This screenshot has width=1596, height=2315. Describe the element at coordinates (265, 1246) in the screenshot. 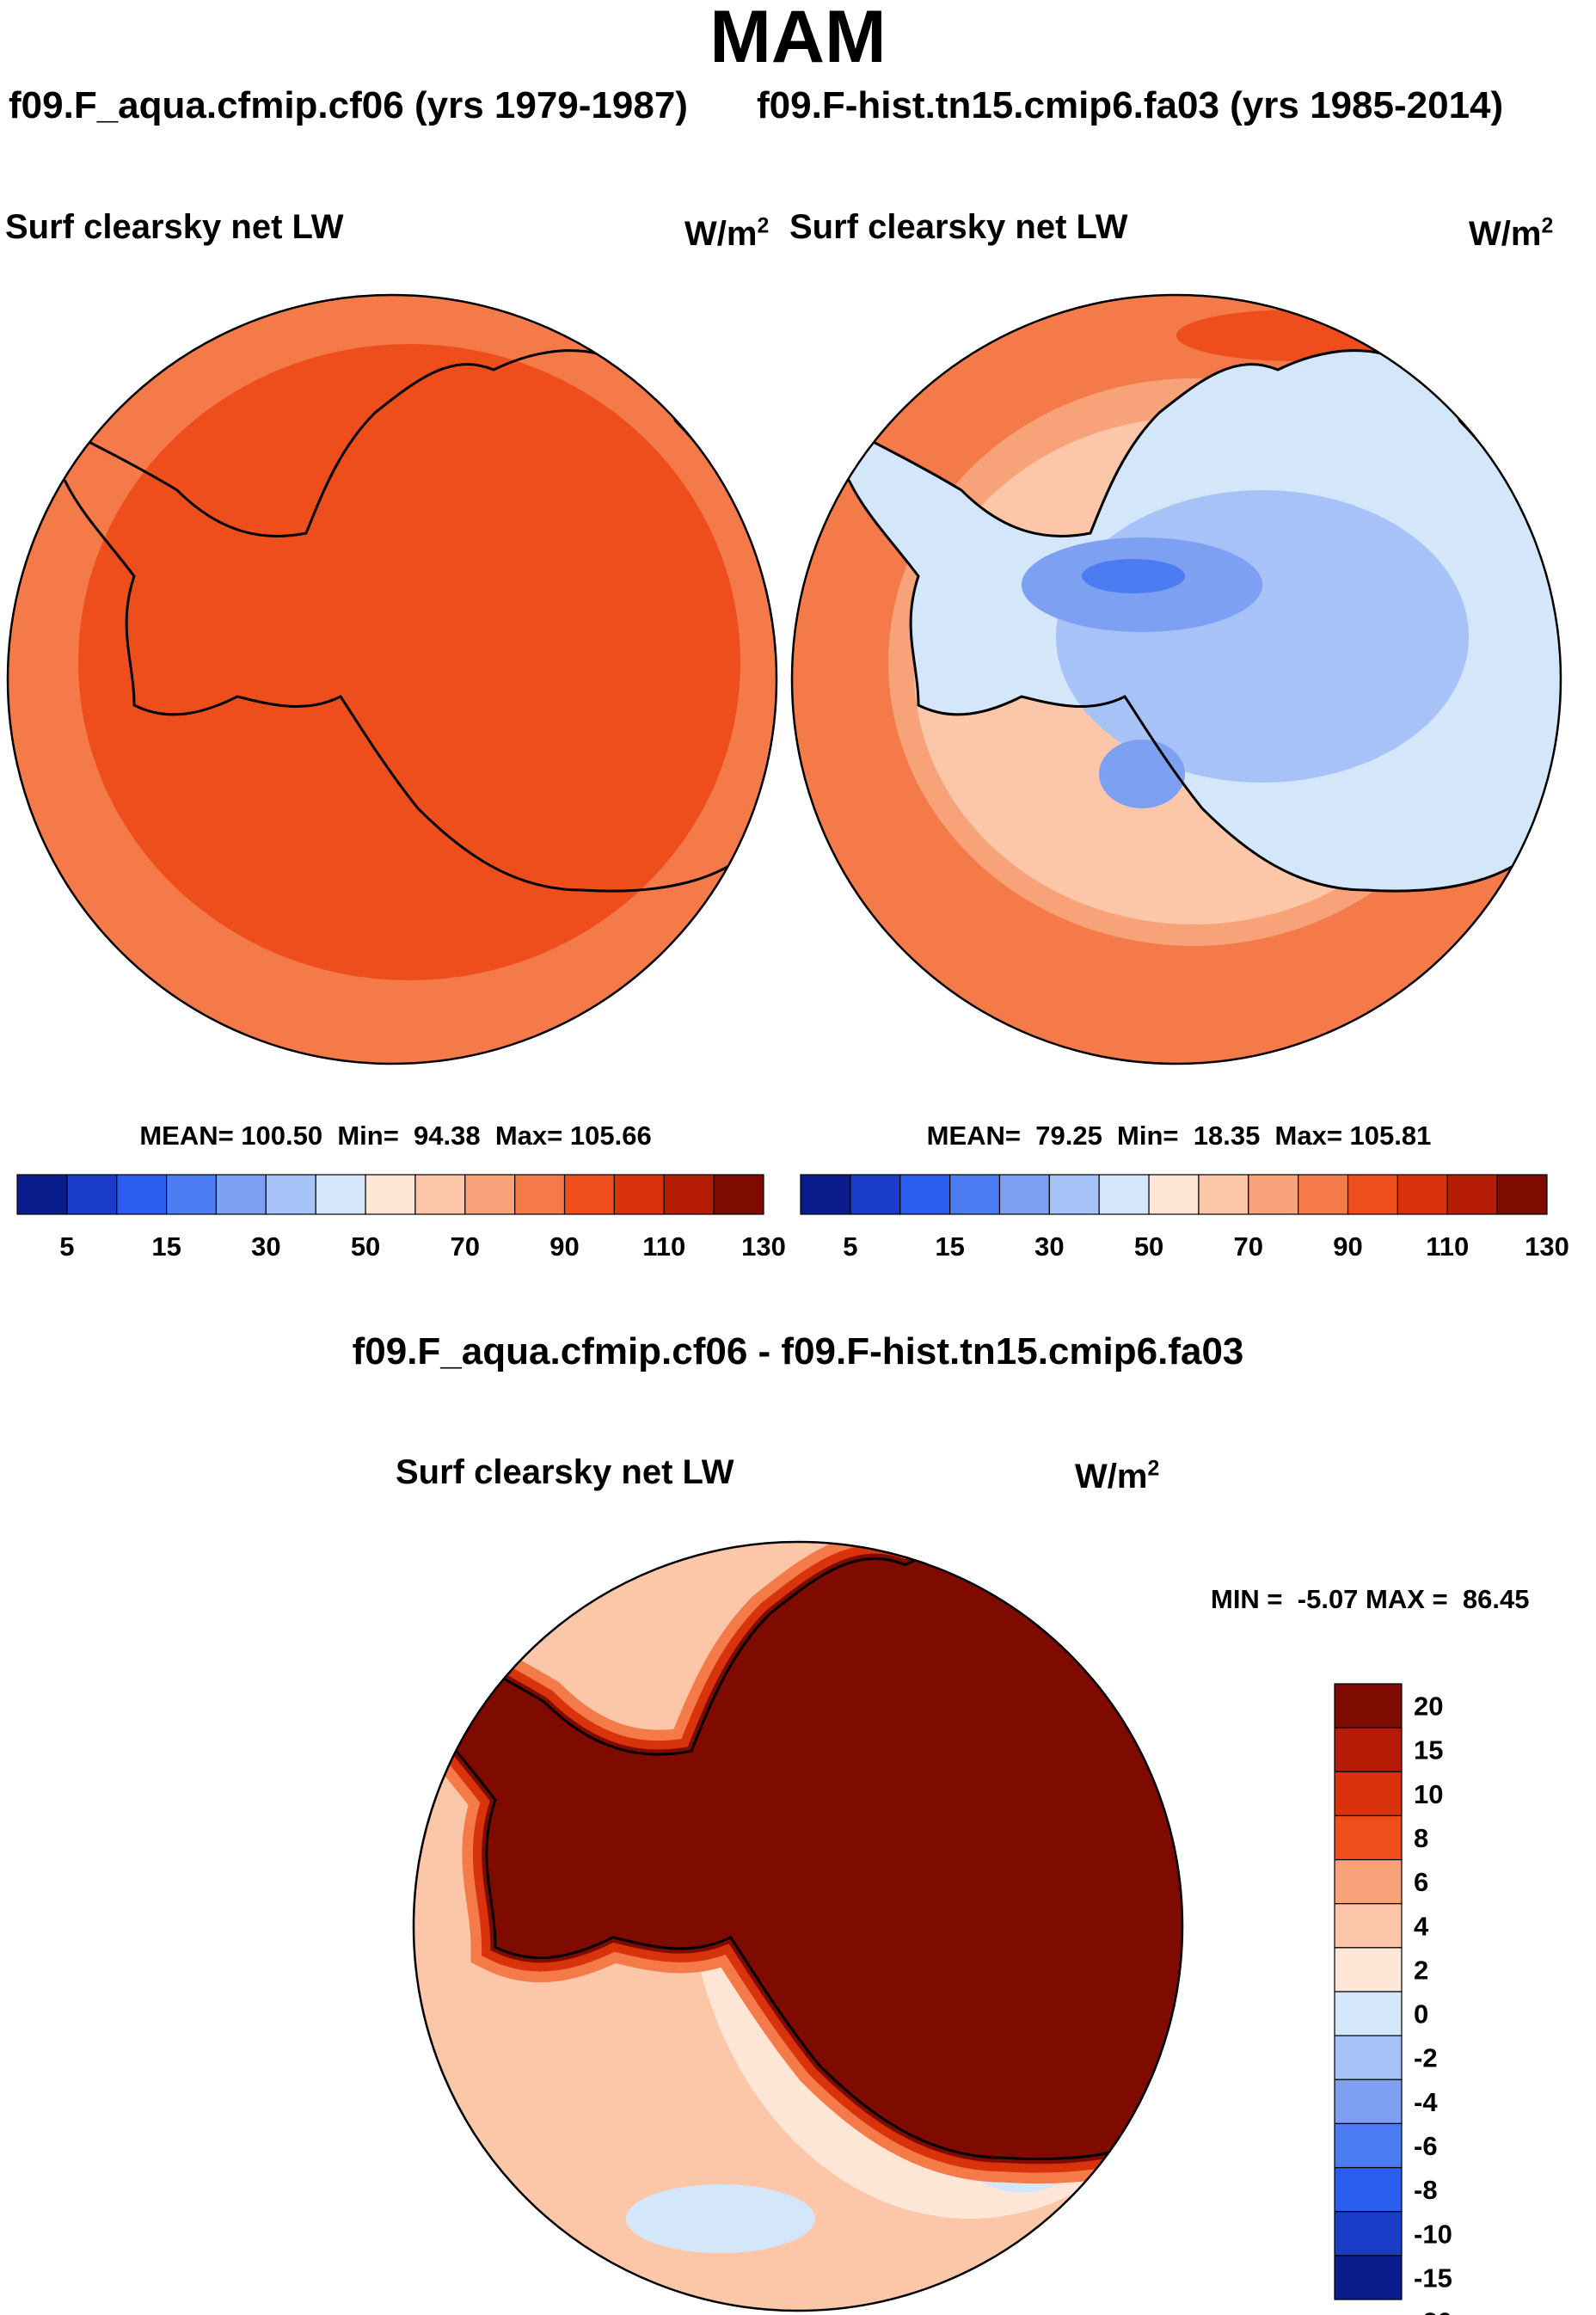

I see `colorbar-left-tick-label: 30` at that location.